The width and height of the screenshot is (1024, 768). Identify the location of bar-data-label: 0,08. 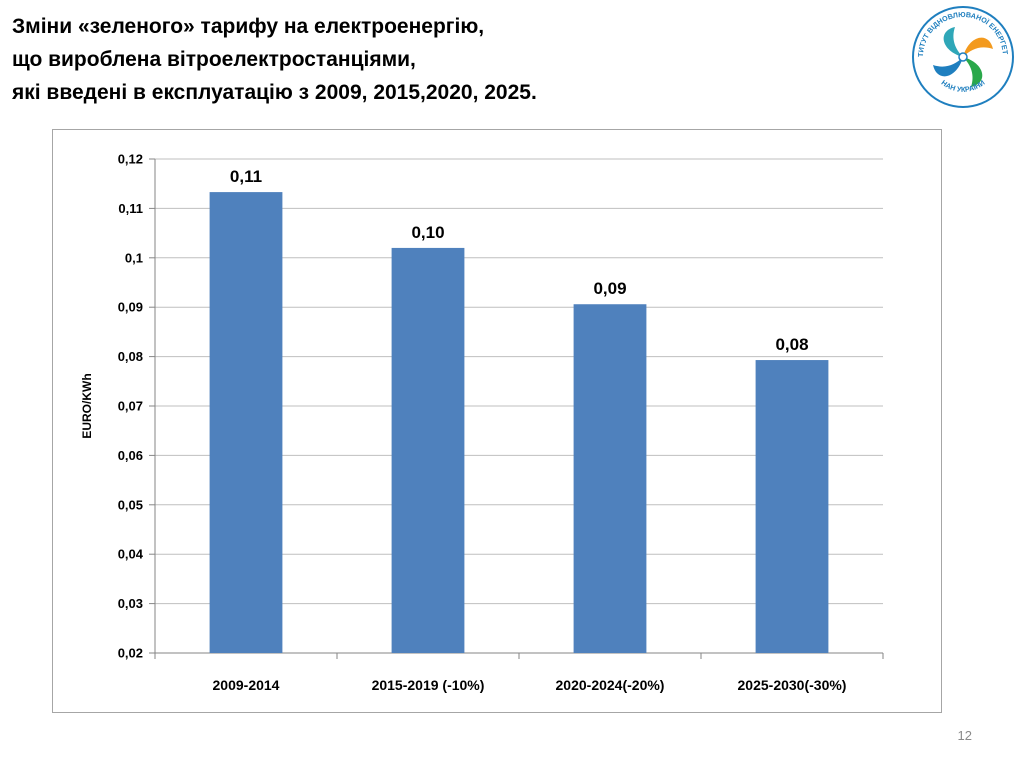
(791, 344).